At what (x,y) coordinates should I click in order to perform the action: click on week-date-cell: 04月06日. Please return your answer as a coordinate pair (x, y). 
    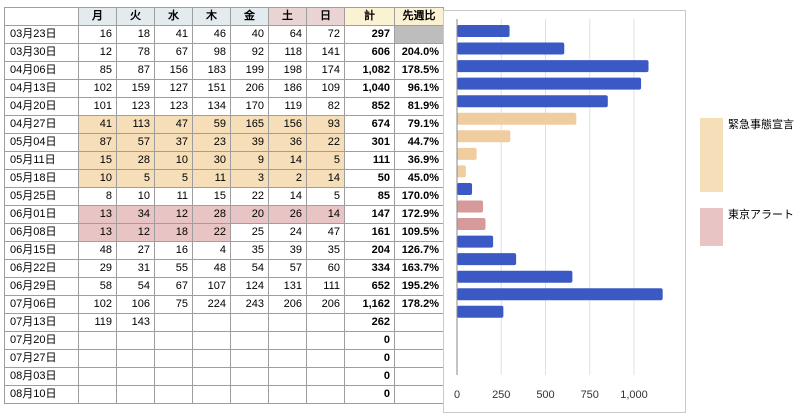
    Looking at the image, I should click on (41, 70).